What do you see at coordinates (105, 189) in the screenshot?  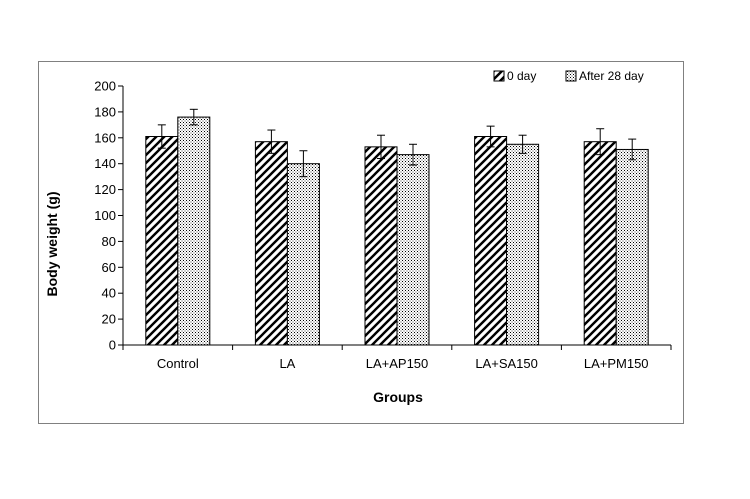 I see `y-tick-label: 120` at bounding box center [105, 189].